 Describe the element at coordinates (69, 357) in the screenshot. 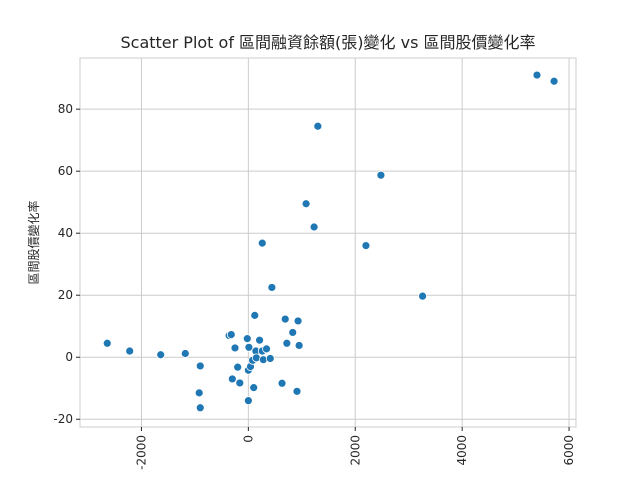

I see `y-tick-label: 0` at that location.